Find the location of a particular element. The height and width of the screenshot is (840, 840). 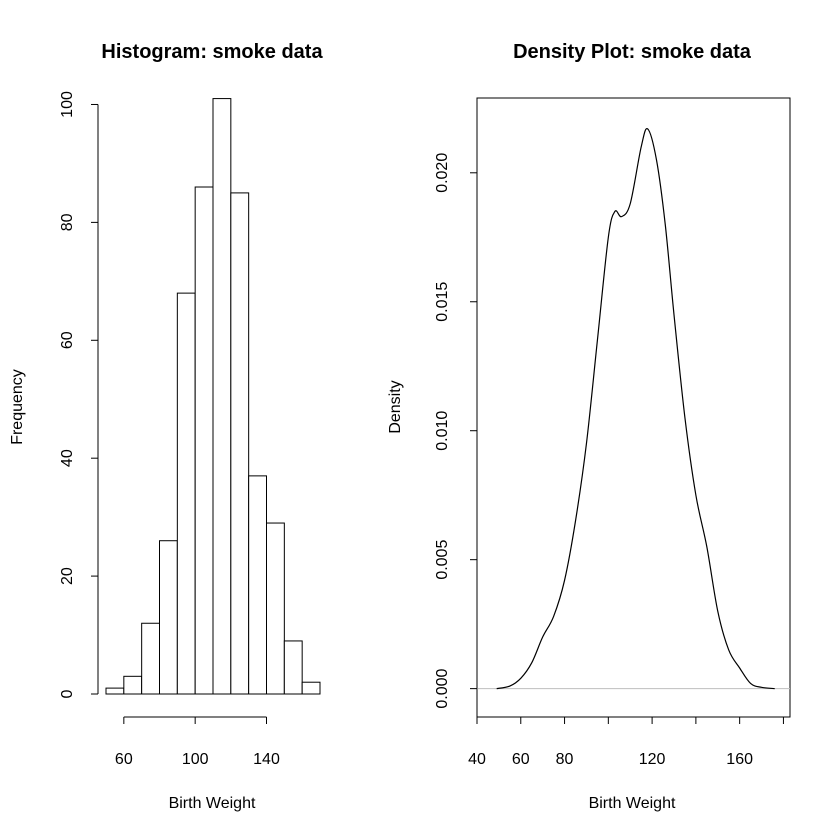

histogram-y-tick-label: 80 is located at coordinates (67, 222).